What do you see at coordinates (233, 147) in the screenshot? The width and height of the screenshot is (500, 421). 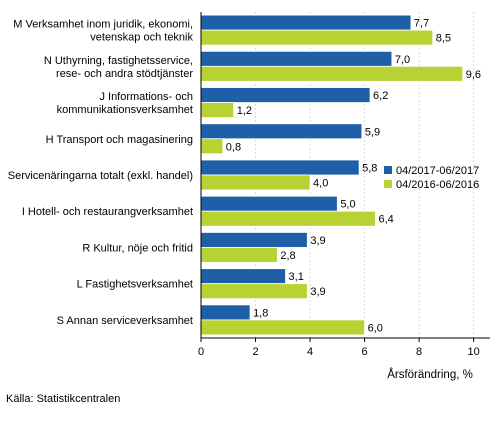 I see `data-label: 0,8` at bounding box center [233, 147].